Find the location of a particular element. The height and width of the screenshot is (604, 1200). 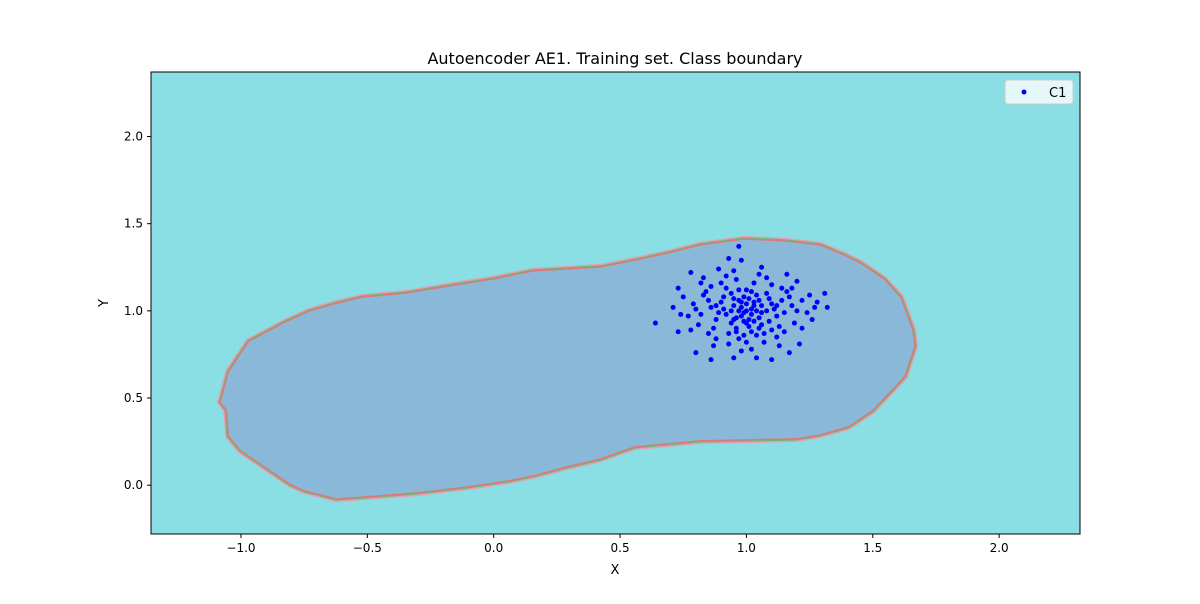

x-tick-label: −1.0 is located at coordinates (240, 548).